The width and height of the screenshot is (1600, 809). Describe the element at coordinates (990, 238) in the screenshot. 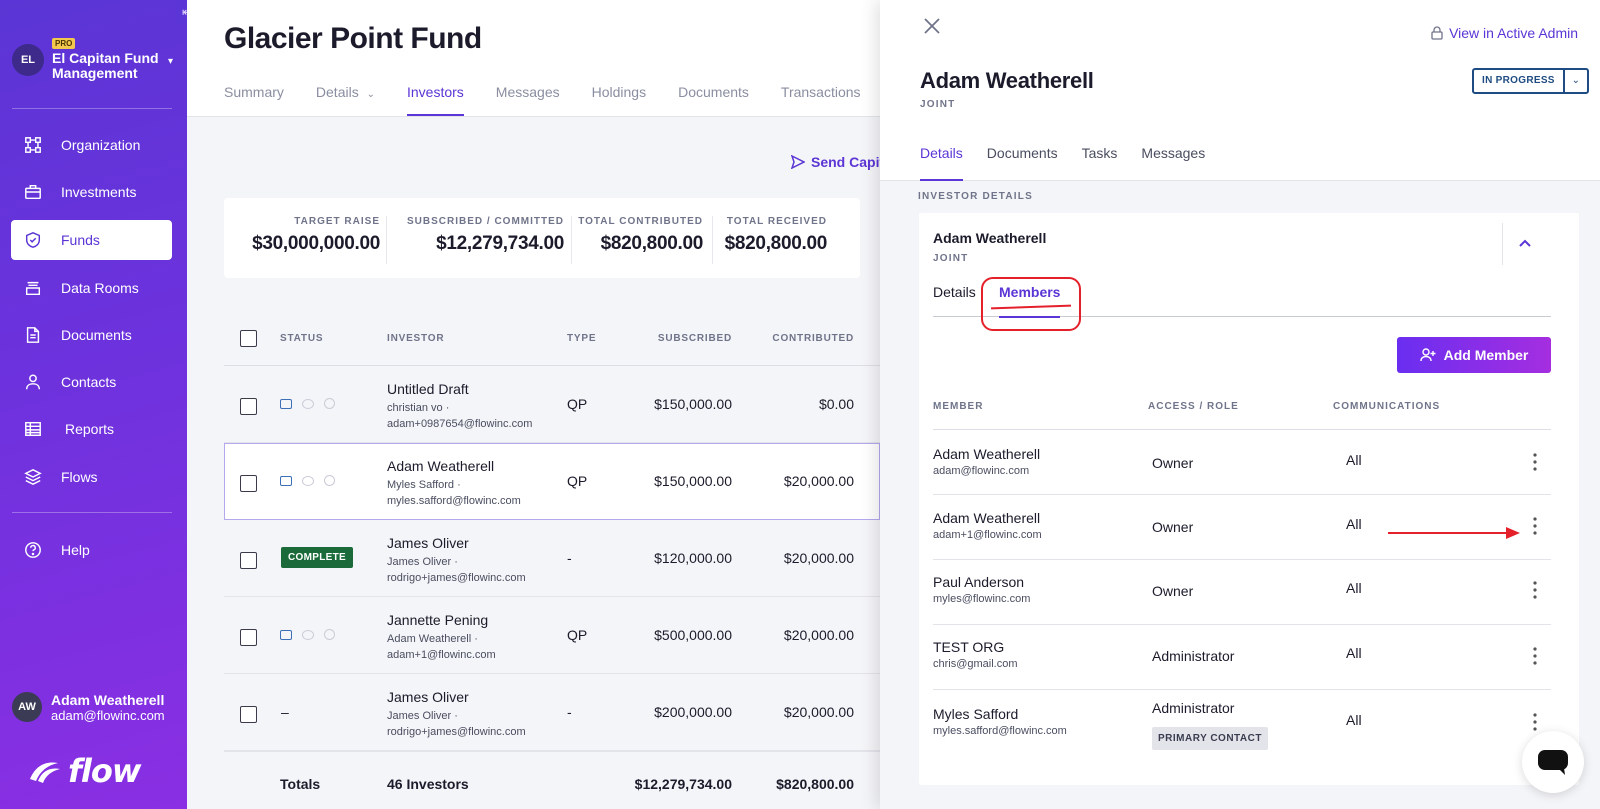

I see `card-title: Adam Weatherell` at that location.